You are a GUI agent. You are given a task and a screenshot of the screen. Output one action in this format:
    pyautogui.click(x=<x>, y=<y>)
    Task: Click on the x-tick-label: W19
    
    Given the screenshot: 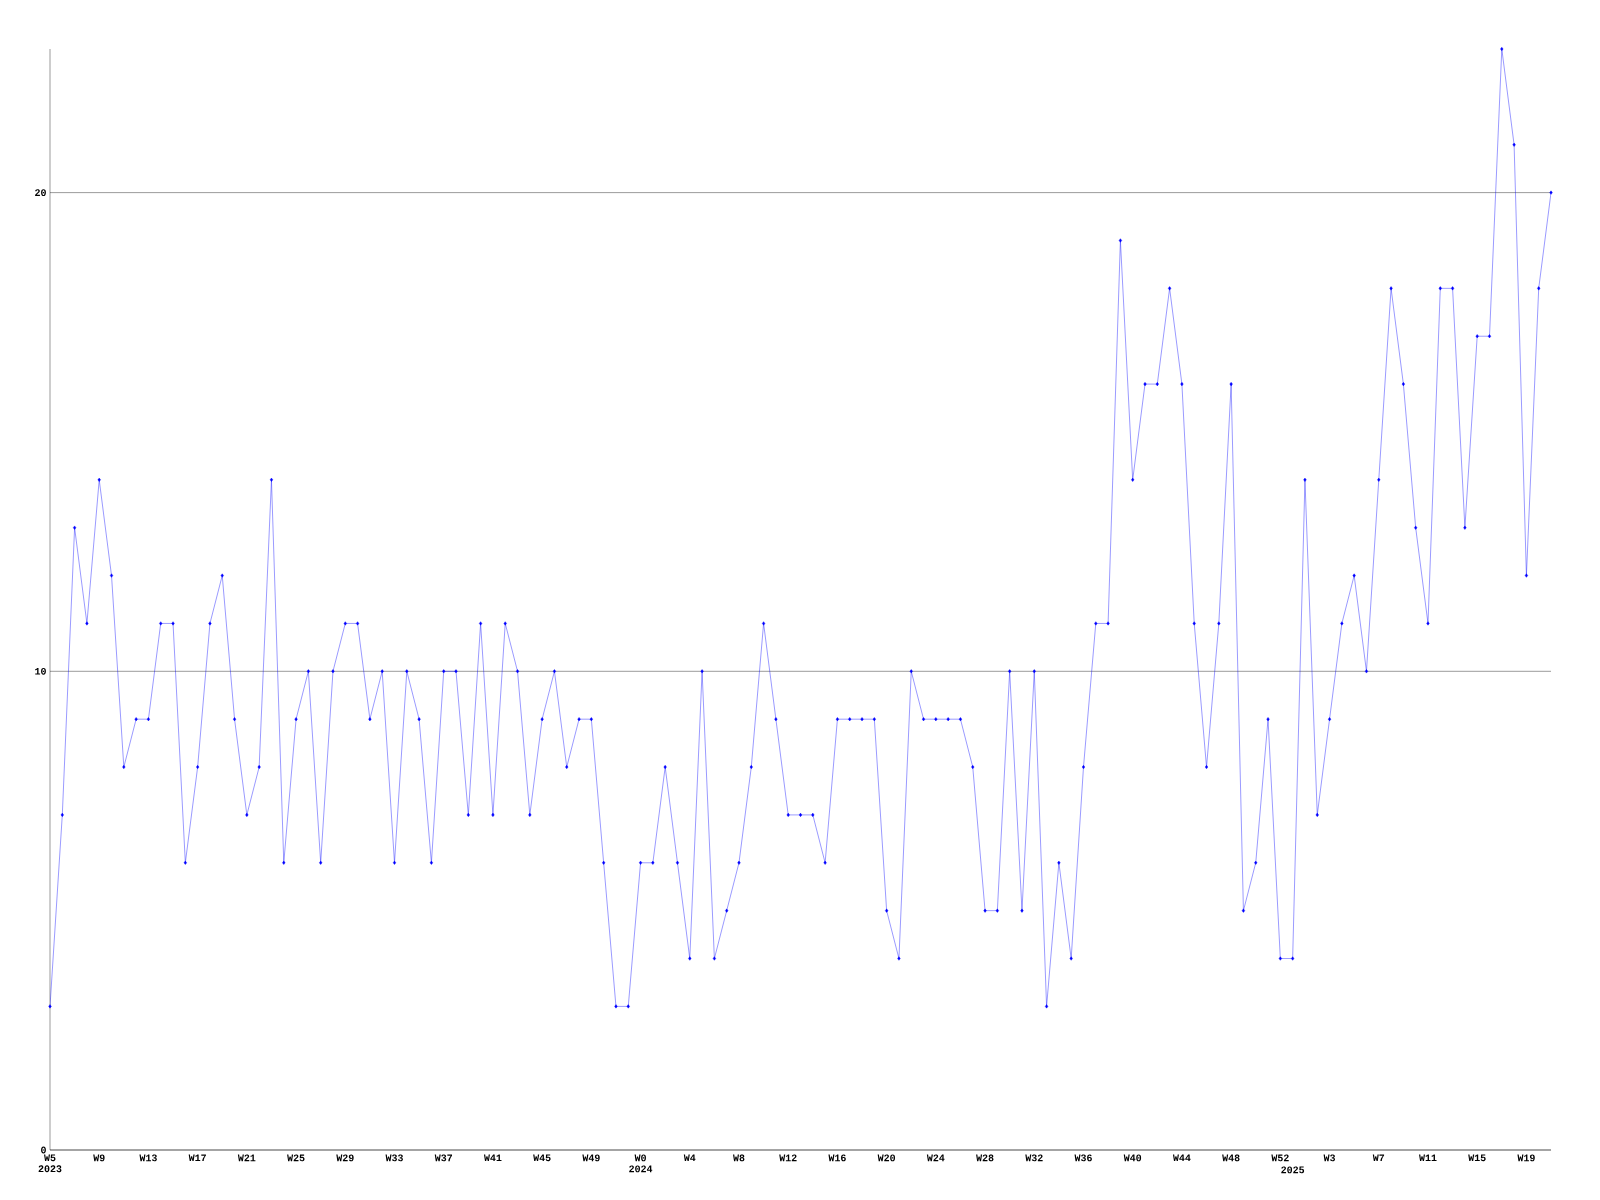 What is the action you would take?
    pyautogui.click(x=1526, y=1158)
    